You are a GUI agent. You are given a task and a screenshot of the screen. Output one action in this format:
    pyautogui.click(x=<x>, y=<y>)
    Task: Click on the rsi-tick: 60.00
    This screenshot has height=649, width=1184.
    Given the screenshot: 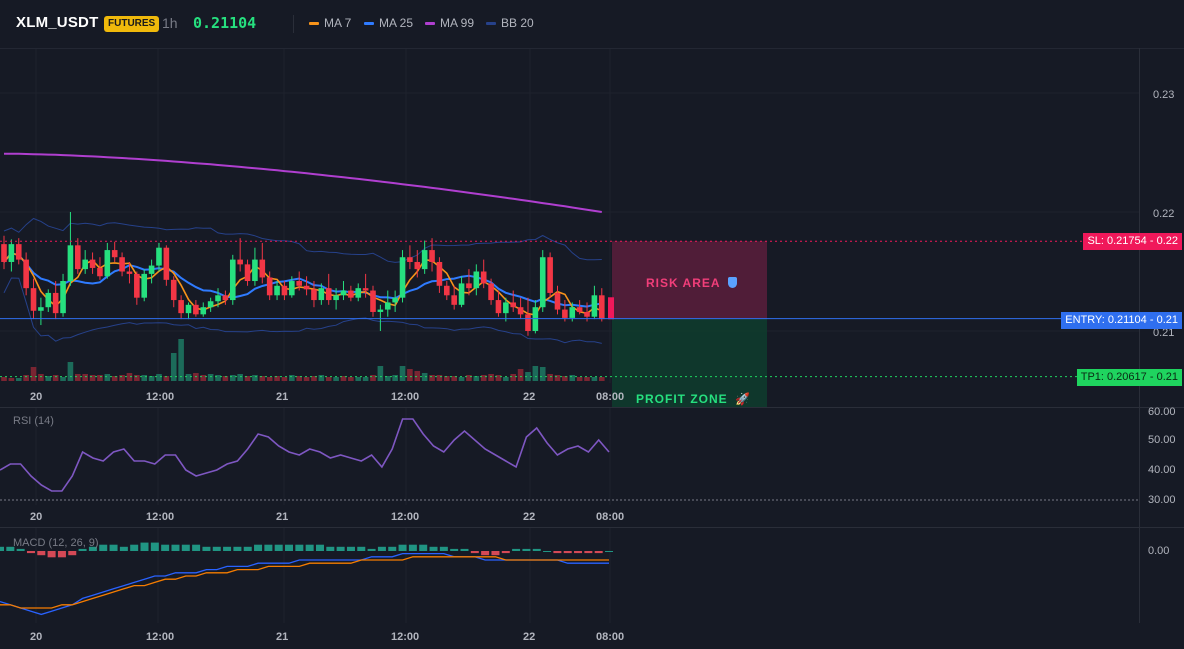 What is the action you would take?
    pyautogui.click(x=1162, y=412)
    